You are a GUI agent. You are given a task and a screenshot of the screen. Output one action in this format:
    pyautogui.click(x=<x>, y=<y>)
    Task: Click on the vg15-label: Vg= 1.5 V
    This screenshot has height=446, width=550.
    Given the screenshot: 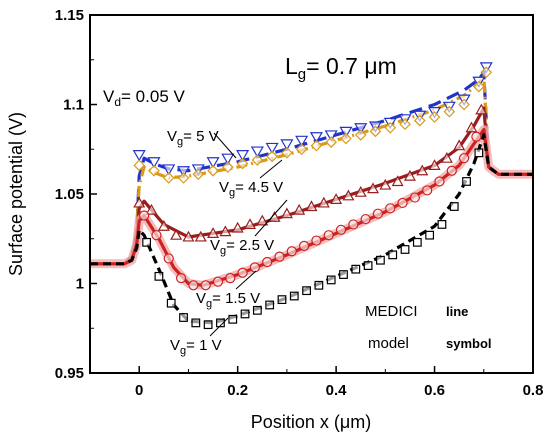 What is the action you would take?
    pyautogui.click(x=228, y=300)
    